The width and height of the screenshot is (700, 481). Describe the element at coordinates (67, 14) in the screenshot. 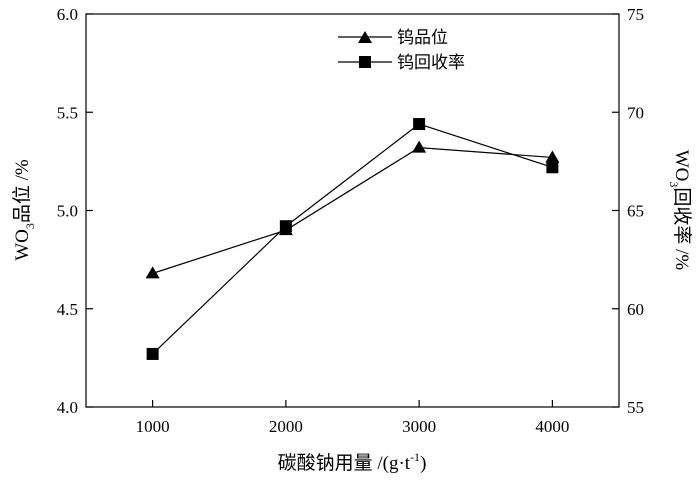

I see `y-left-tick-label: 6.0` at that location.